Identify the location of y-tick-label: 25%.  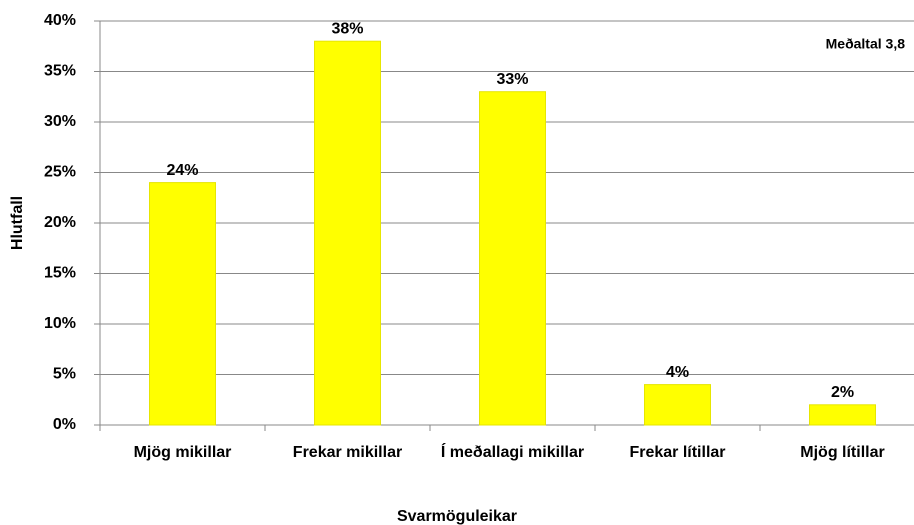
(60, 172).